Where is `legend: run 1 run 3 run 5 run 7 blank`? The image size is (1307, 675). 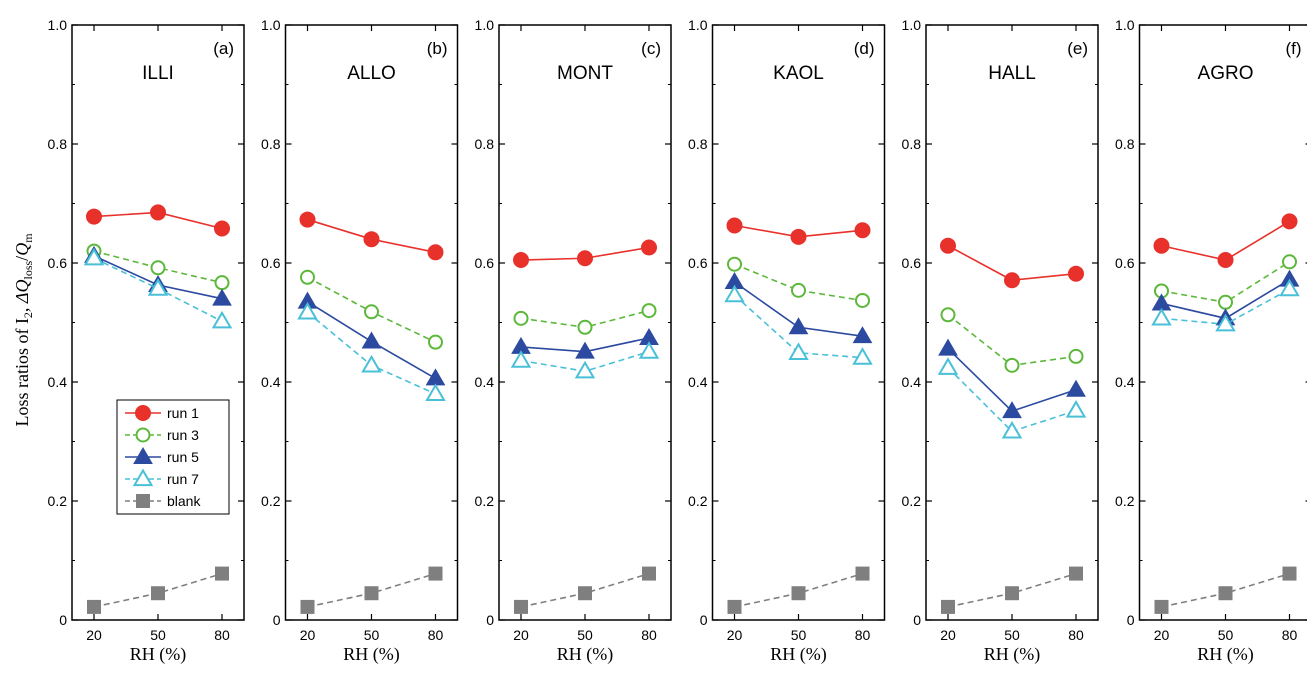
legend: run 1 run 3 run 5 run 7 blank is located at coordinates (173, 457).